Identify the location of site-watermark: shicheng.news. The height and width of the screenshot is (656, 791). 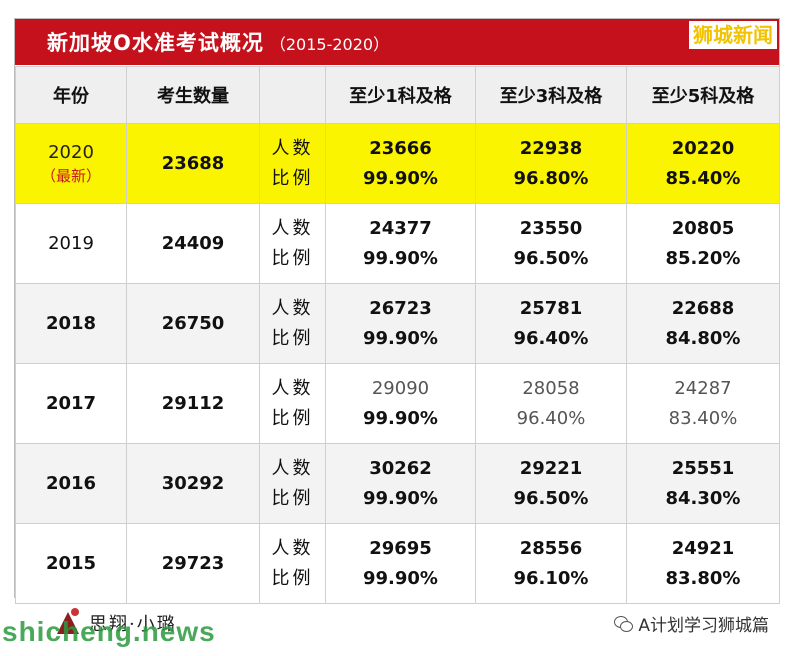
(109, 631).